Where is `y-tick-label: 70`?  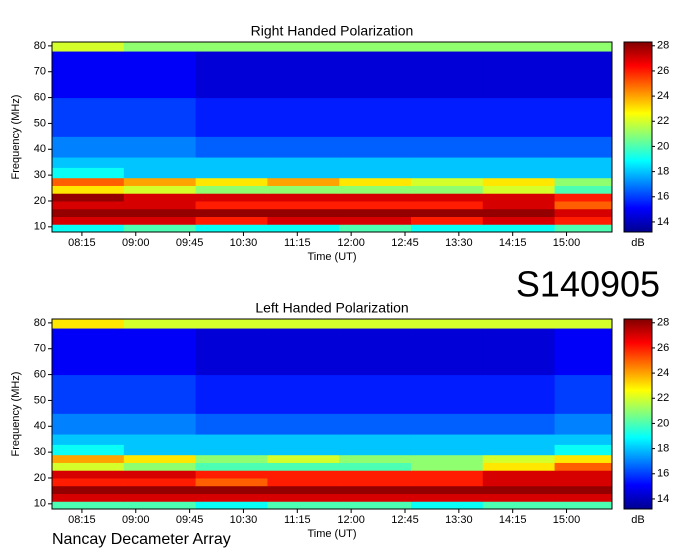
y-tick-label: 70 is located at coordinates (40, 72).